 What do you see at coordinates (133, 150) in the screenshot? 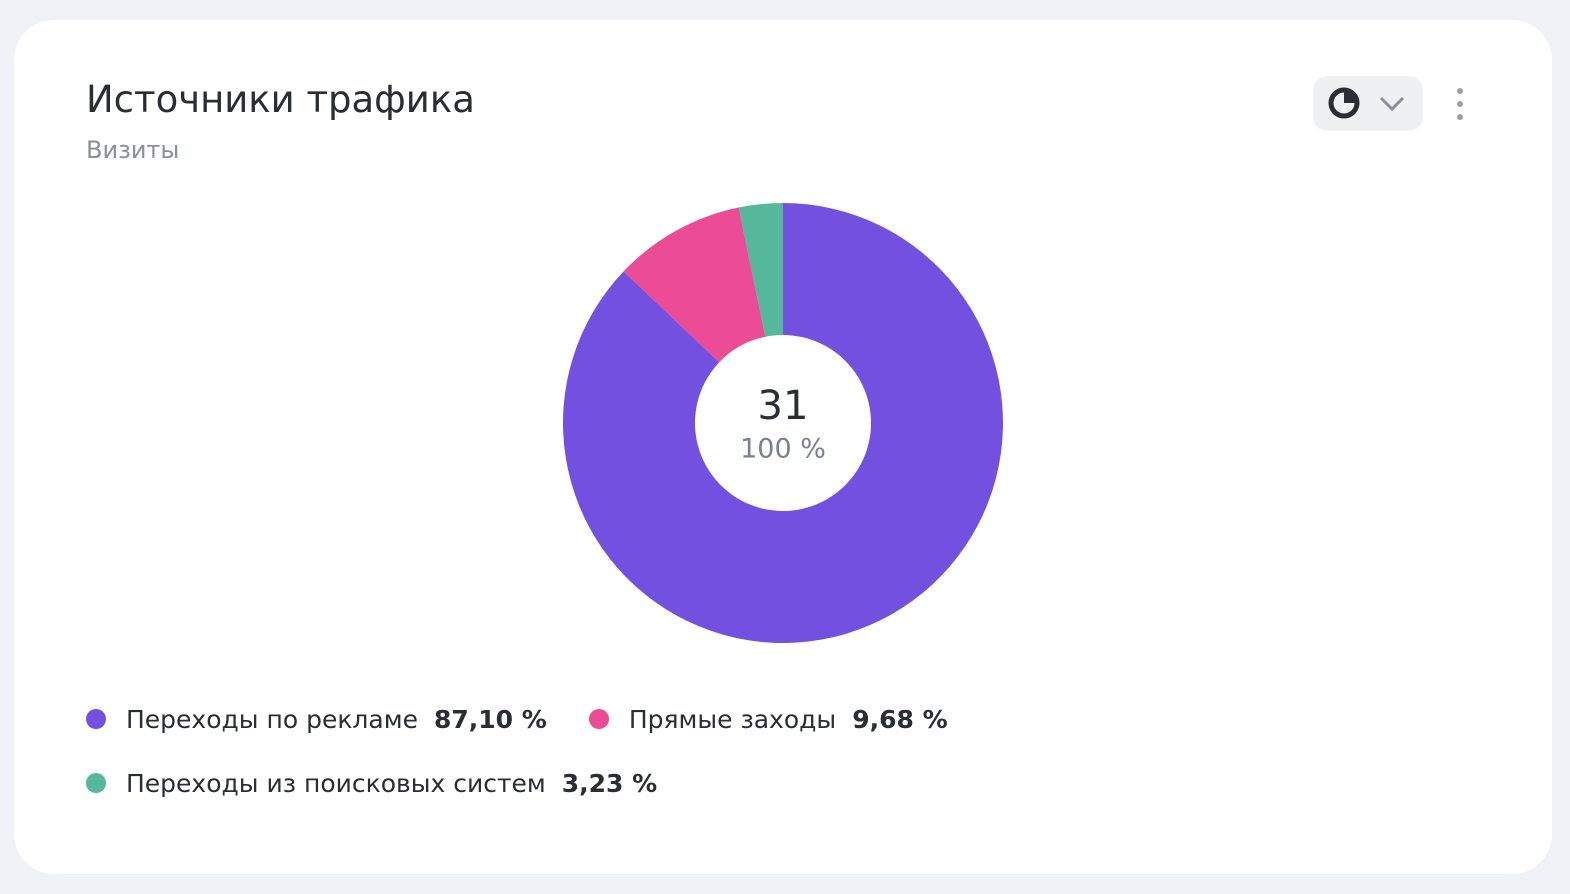
I see `chart-subtitle: Визиты` at bounding box center [133, 150].